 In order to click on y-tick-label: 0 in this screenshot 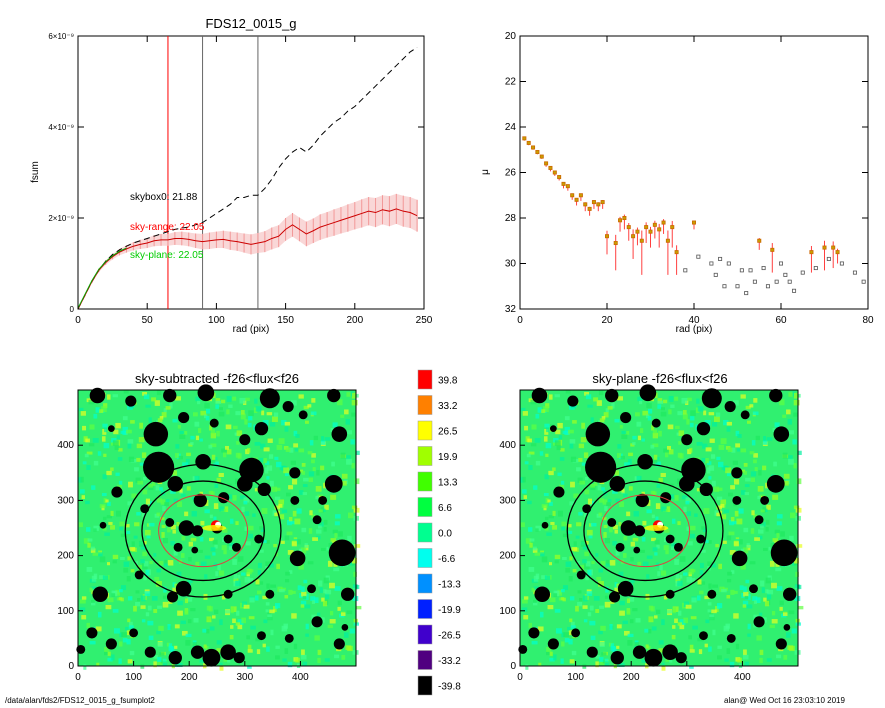, I will do `click(71, 666)`.